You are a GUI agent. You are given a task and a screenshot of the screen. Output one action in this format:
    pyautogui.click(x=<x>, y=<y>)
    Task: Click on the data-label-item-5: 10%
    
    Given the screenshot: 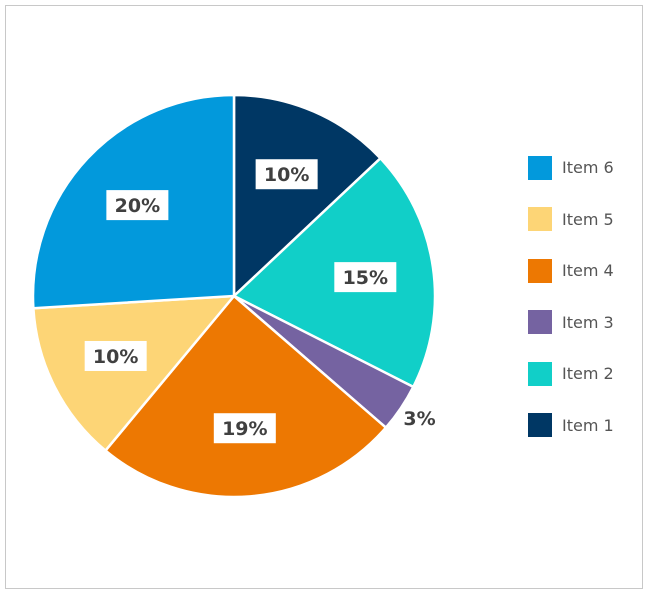 What is the action you would take?
    pyautogui.click(x=115, y=355)
    